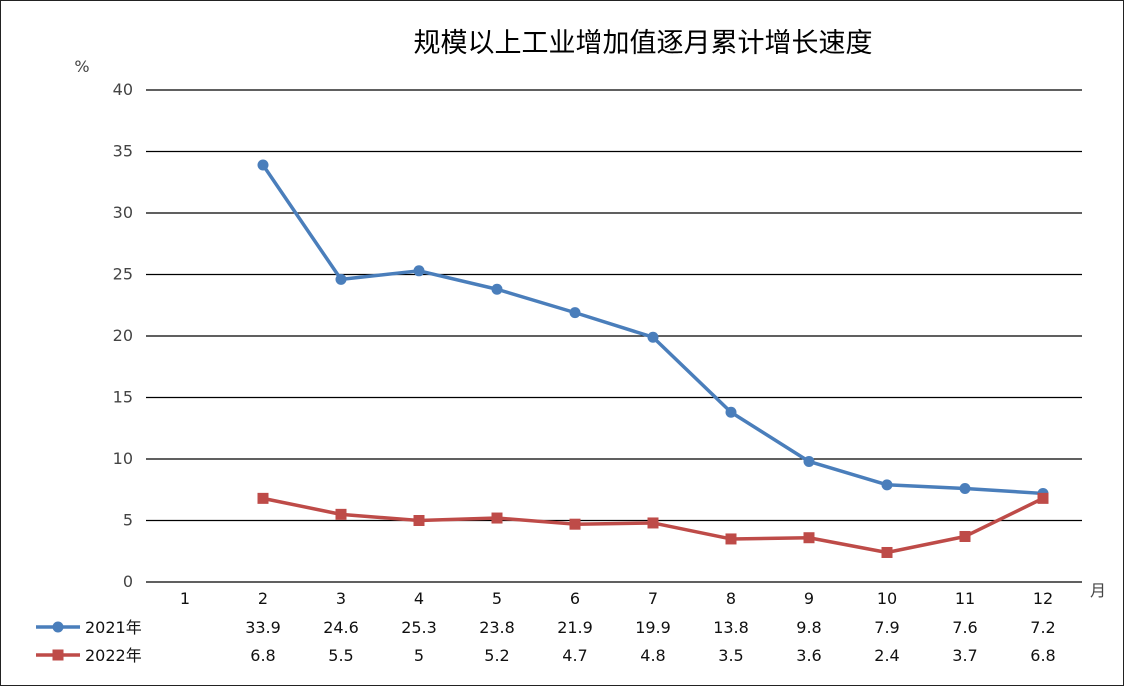 Image resolution: width=1126 pixels, height=688 pixels. I want to click on y-tick-label-20: 20, so click(123, 335).